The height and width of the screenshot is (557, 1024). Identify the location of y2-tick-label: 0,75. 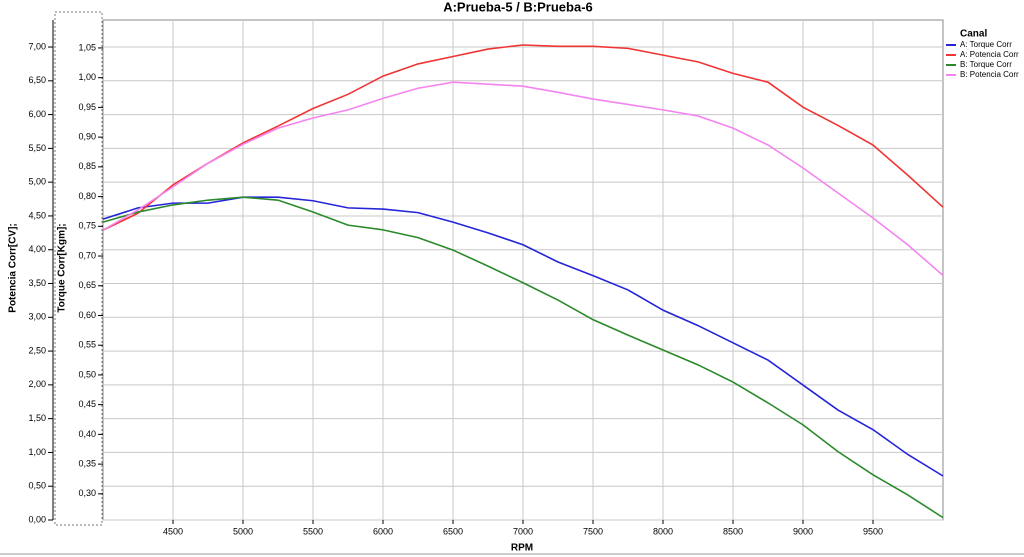
(87, 226).